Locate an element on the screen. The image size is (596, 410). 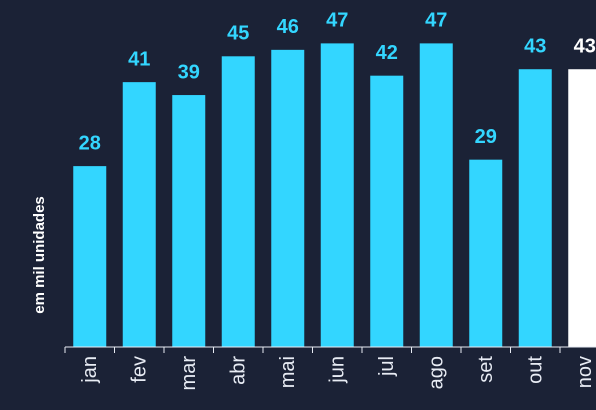
data-label: 41 is located at coordinates (139, 59).